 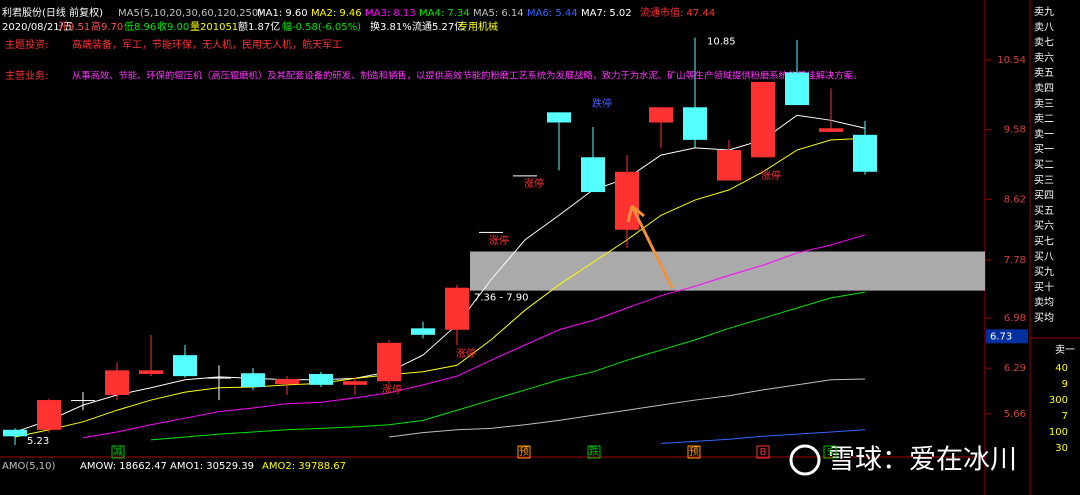 What do you see at coordinates (1044, 318) in the screenshot?
I see `order-level: 买均` at bounding box center [1044, 318].